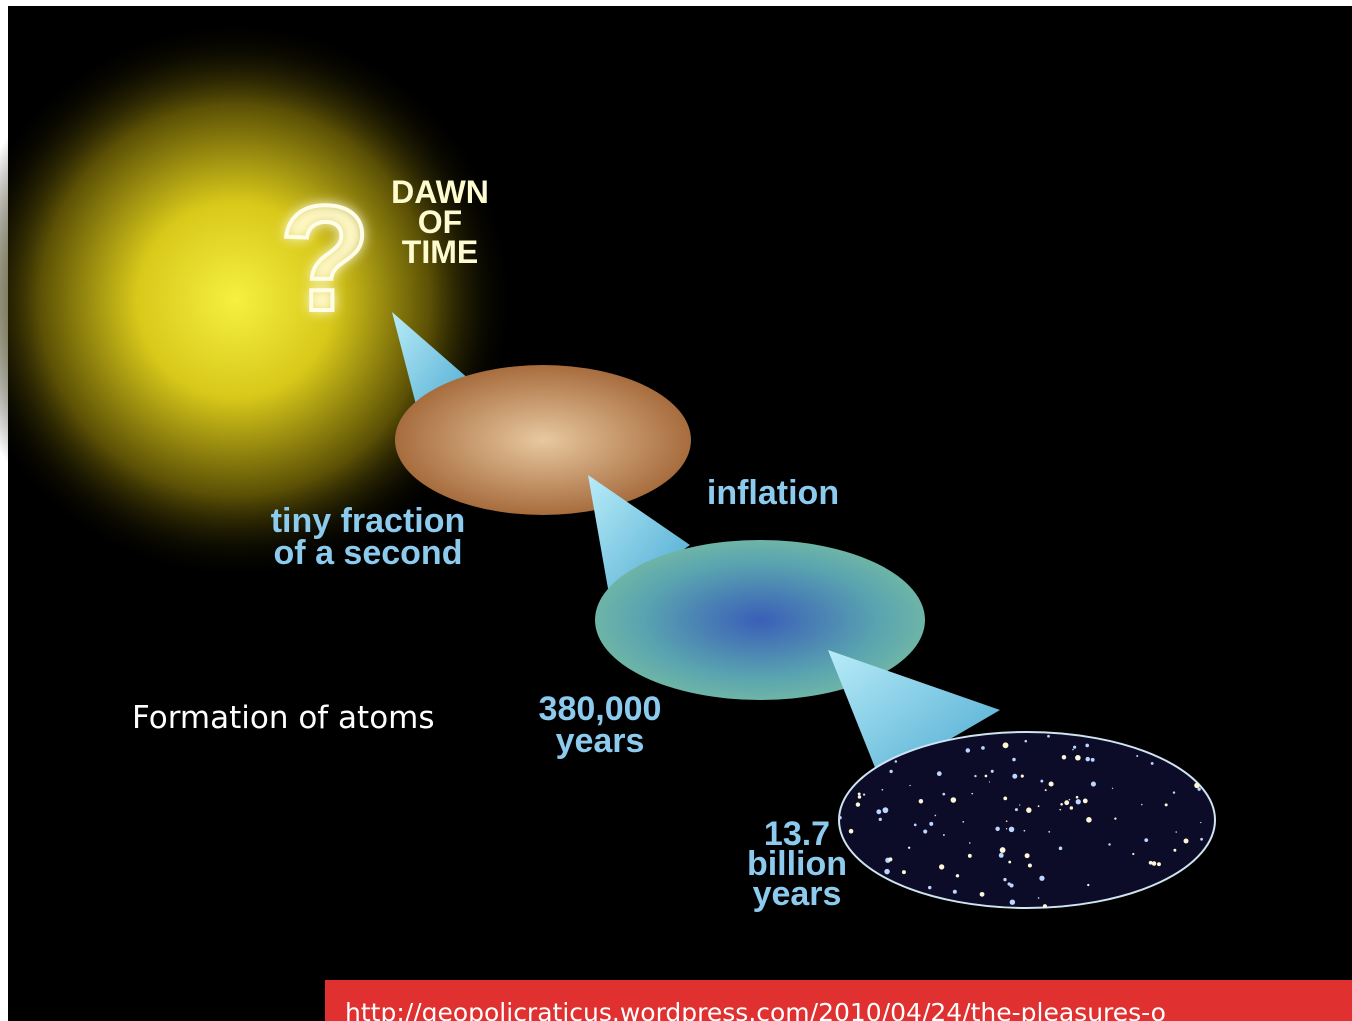 The image size is (1352, 1021). I want to click on stage-label: 13.7, so click(797, 834).